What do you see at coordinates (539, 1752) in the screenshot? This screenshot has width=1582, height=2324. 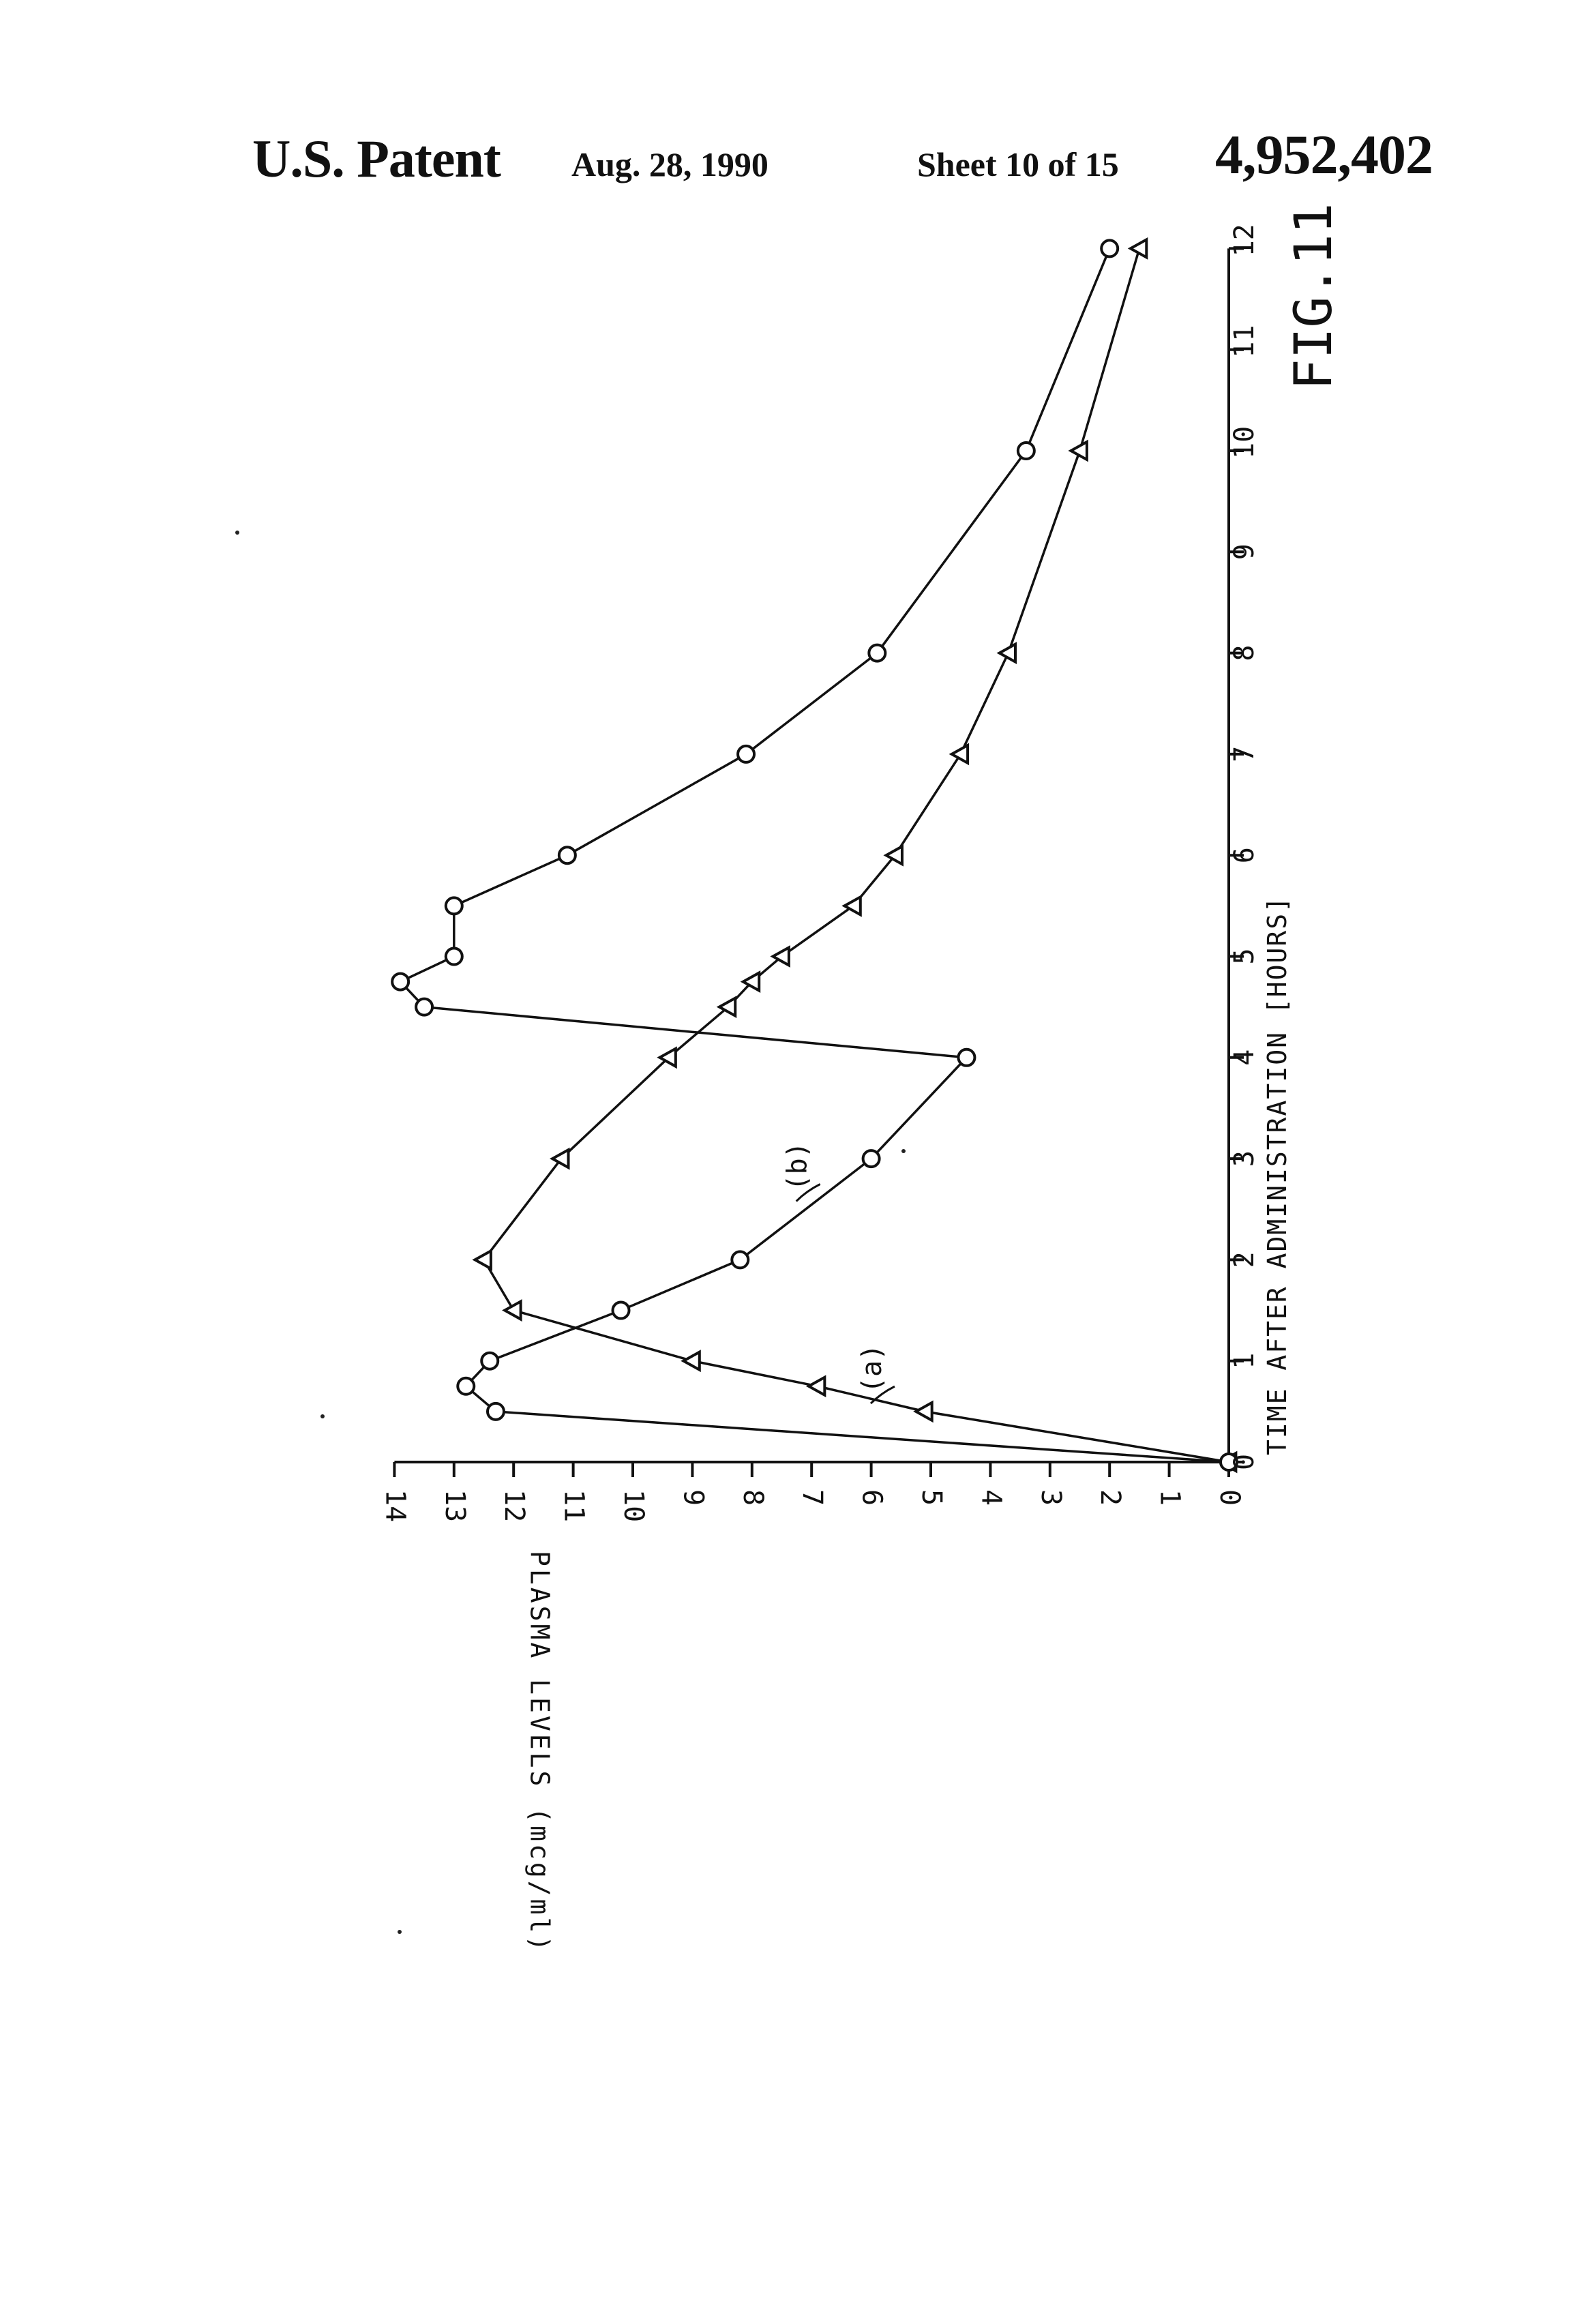 I see `plasma-axis-title: PLASMA LEVELS (mcg/ml)` at bounding box center [539, 1752].